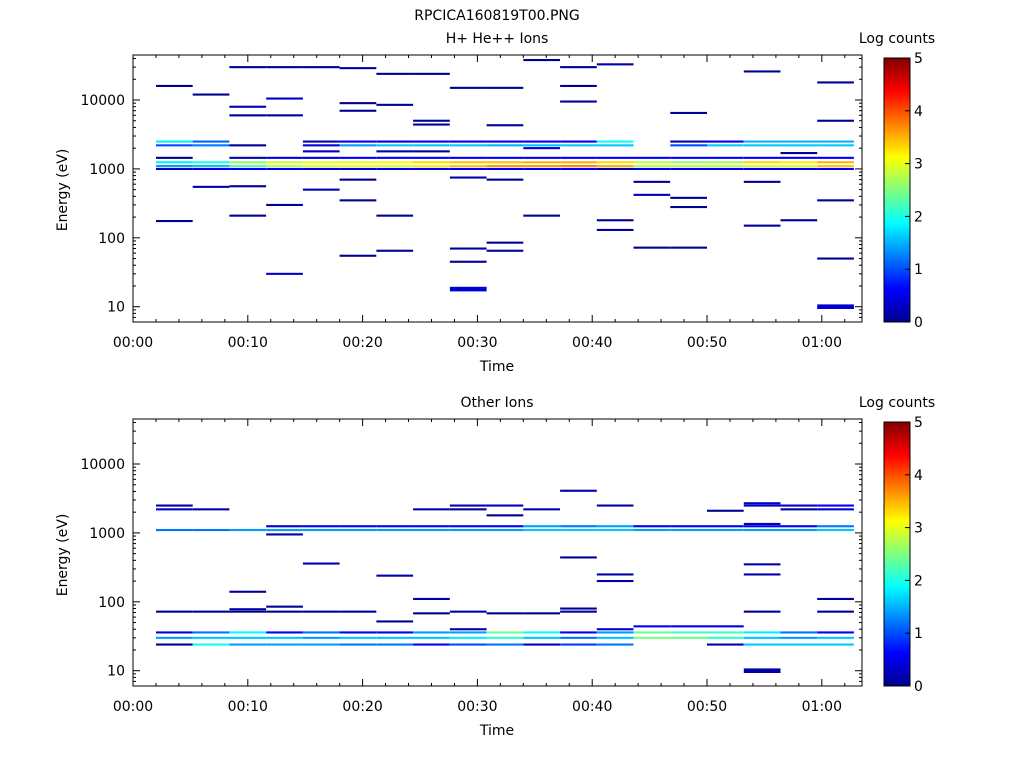 This screenshot has width=1024, height=768. I want to click on colorbar-tick-label: 5, so click(918, 59).